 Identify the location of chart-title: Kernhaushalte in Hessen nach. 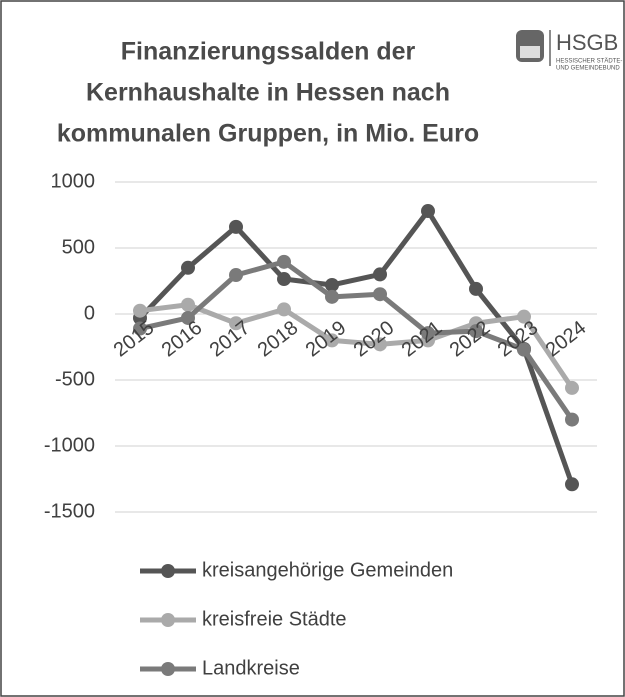
(268, 93).